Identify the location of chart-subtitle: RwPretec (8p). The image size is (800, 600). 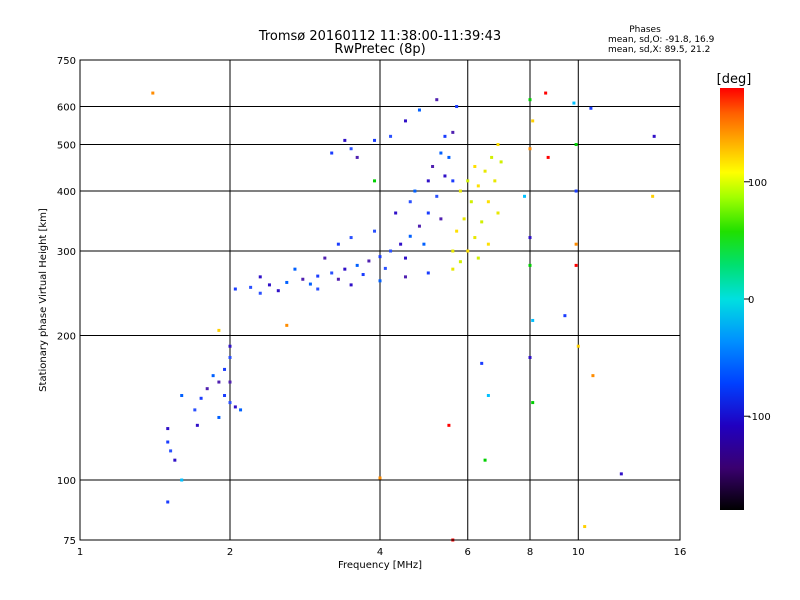
(379, 49).